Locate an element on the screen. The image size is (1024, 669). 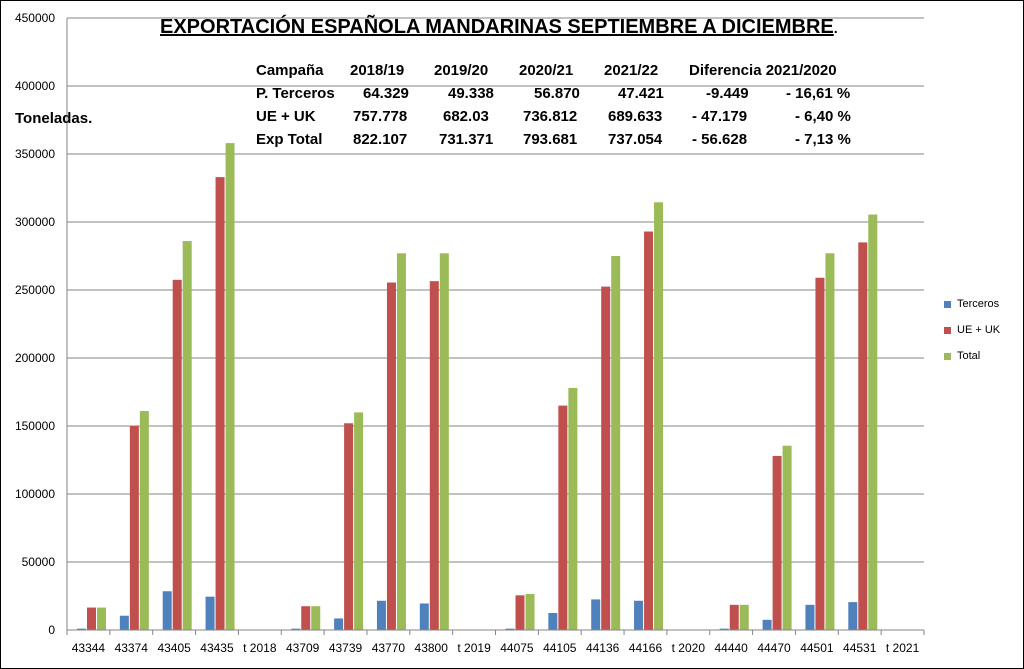
x-tick-label: 43770 is located at coordinates (389, 648).